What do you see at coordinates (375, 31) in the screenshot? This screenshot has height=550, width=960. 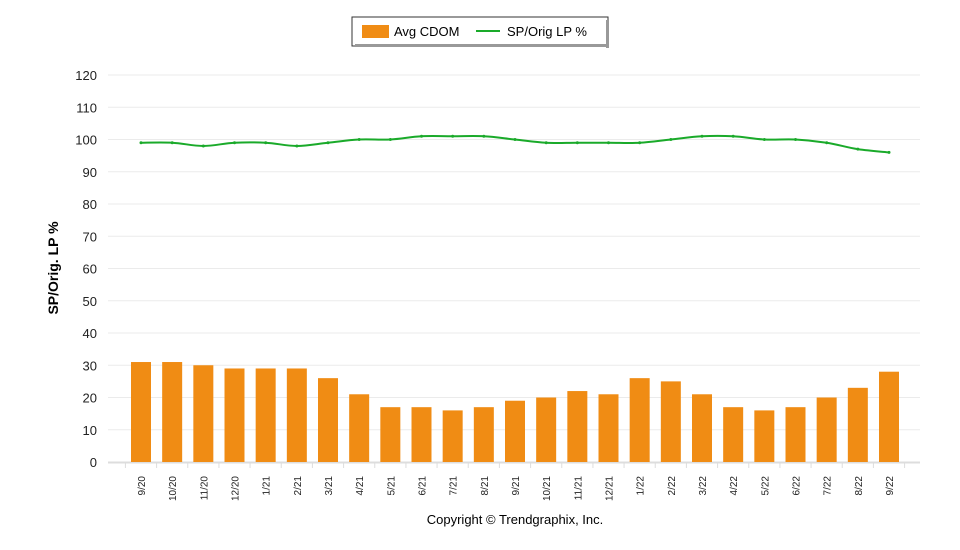 I see `legend-bar-swatch` at bounding box center [375, 31].